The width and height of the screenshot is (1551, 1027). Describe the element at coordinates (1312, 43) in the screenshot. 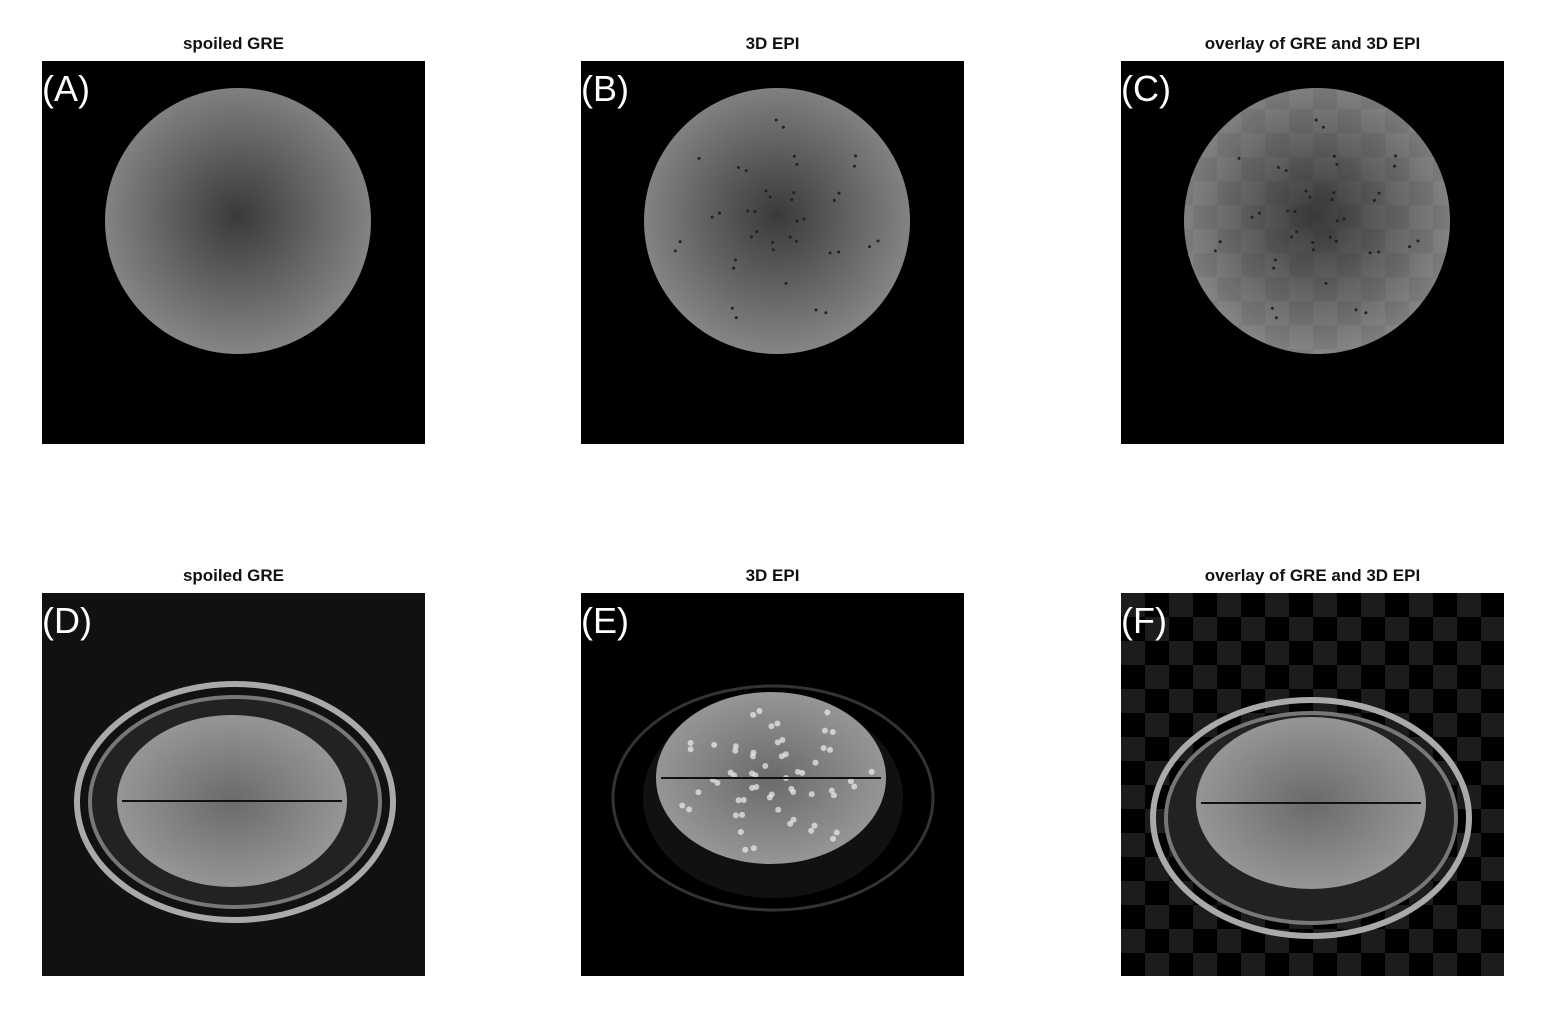

I see `panel-title-c: overlay of GRE and 3D EPI` at that location.